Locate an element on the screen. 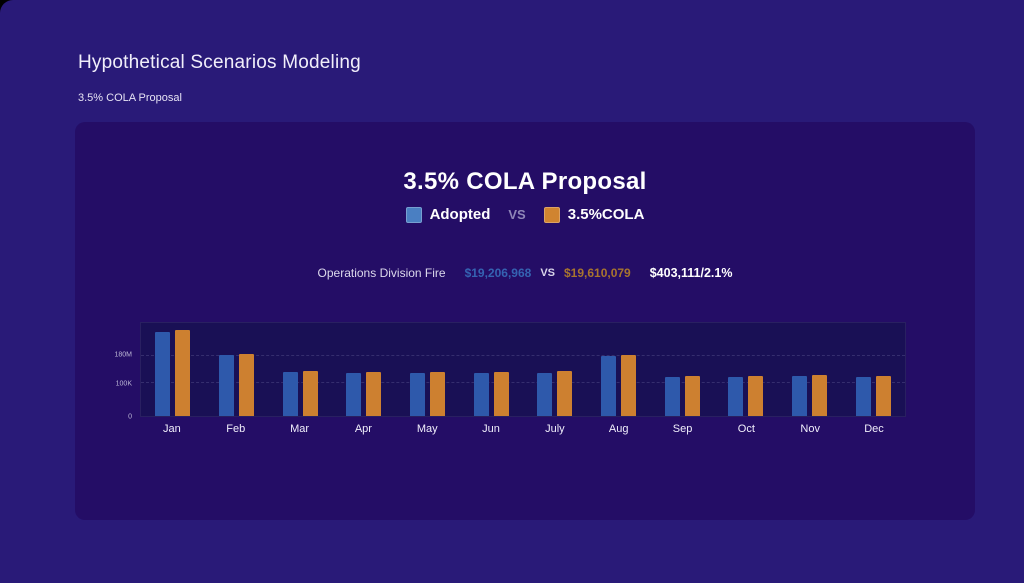  bar-cola-oct is located at coordinates (756, 396).